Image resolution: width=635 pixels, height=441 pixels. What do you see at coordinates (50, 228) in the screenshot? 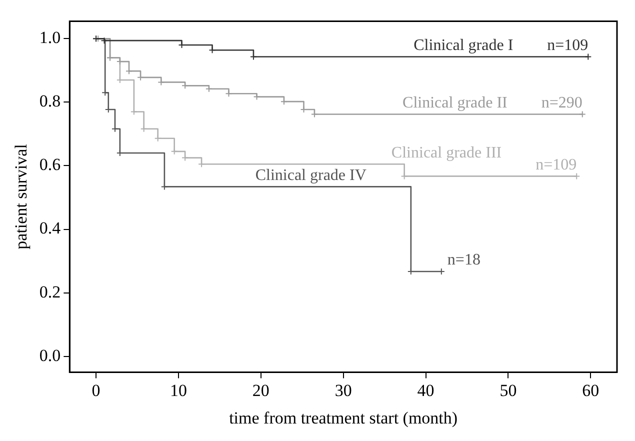
I see `y-tick-label: 0.4` at bounding box center [50, 228].